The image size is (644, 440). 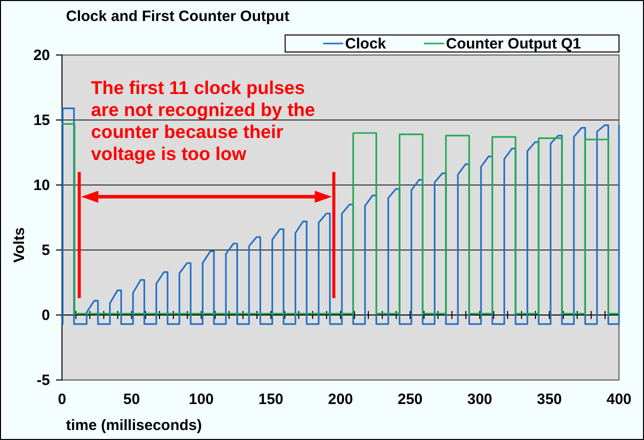 What do you see at coordinates (549, 399) in the screenshot?
I see `x-tick-label: 350` at bounding box center [549, 399].